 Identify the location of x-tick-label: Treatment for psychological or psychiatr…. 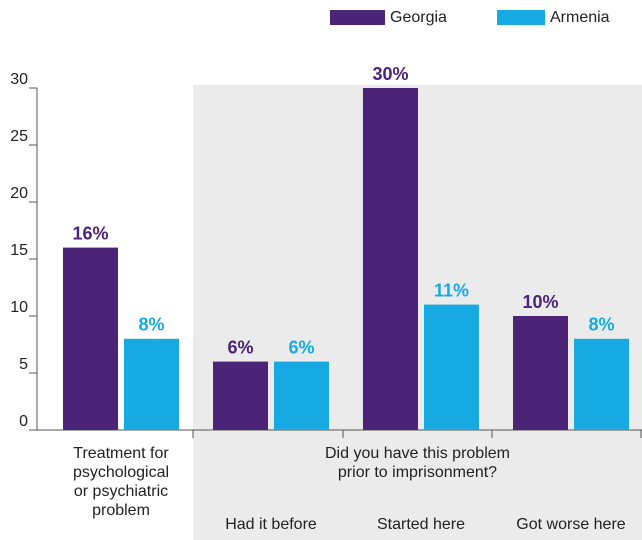
(121, 482).